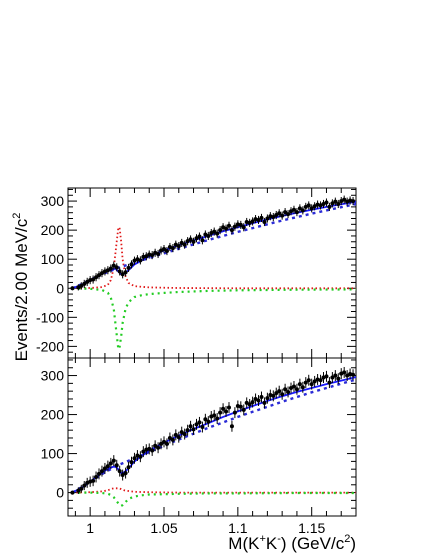 This screenshot has width=428, height=554. What do you see at coordinates (60, 493) in the screenshot?
I see `bottom-y-tick-label: 0` at bounding box center [60, 493].